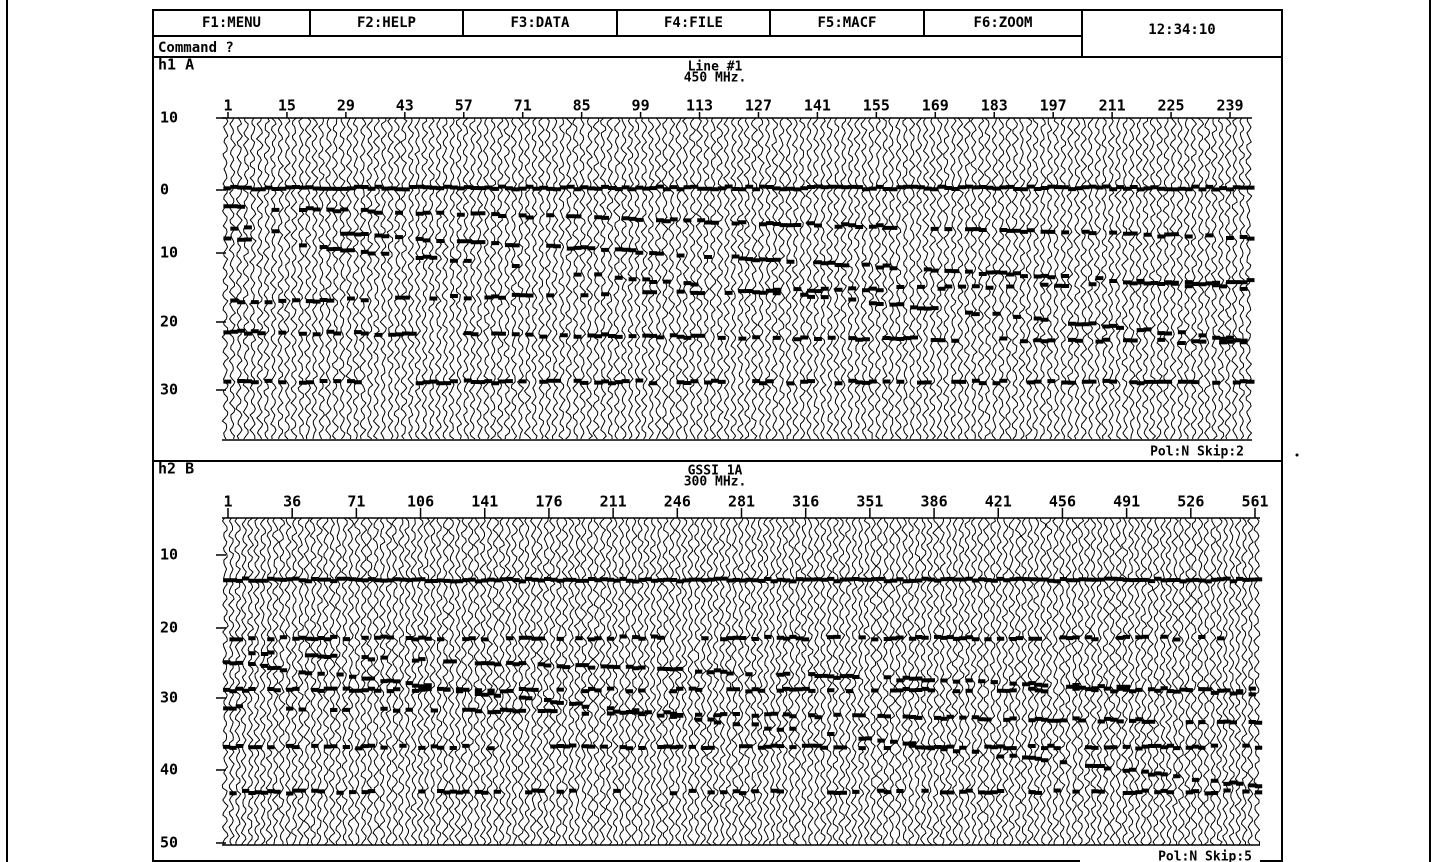 This screenshot has width=1433, height=862. Describe the element at coordinates (292, 502) in the screenshot. I see `trace-number: 36` at that location.